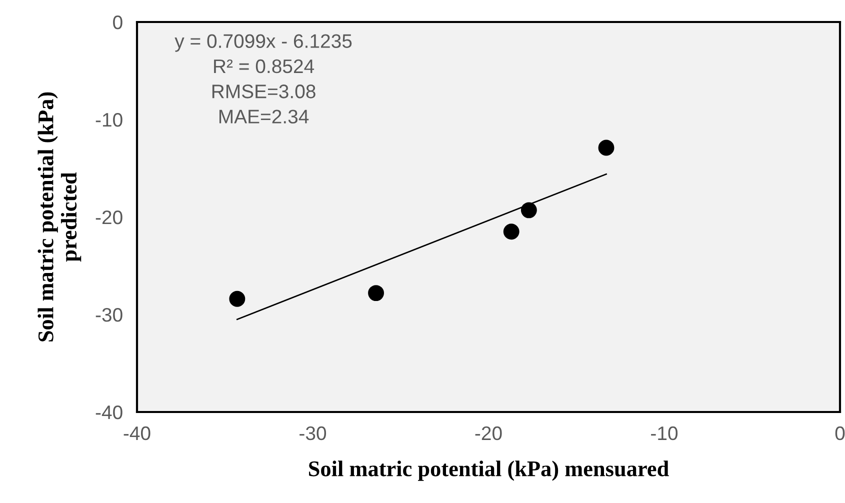 This screenshot has width=845, height=503. Describe the element at coordinates (263, 79) in the screenshot. I see `annotation: y = 0.7099x - 6.1235 R² = 0.8524 RMSE=3.08 MAE=2.34` at that location.